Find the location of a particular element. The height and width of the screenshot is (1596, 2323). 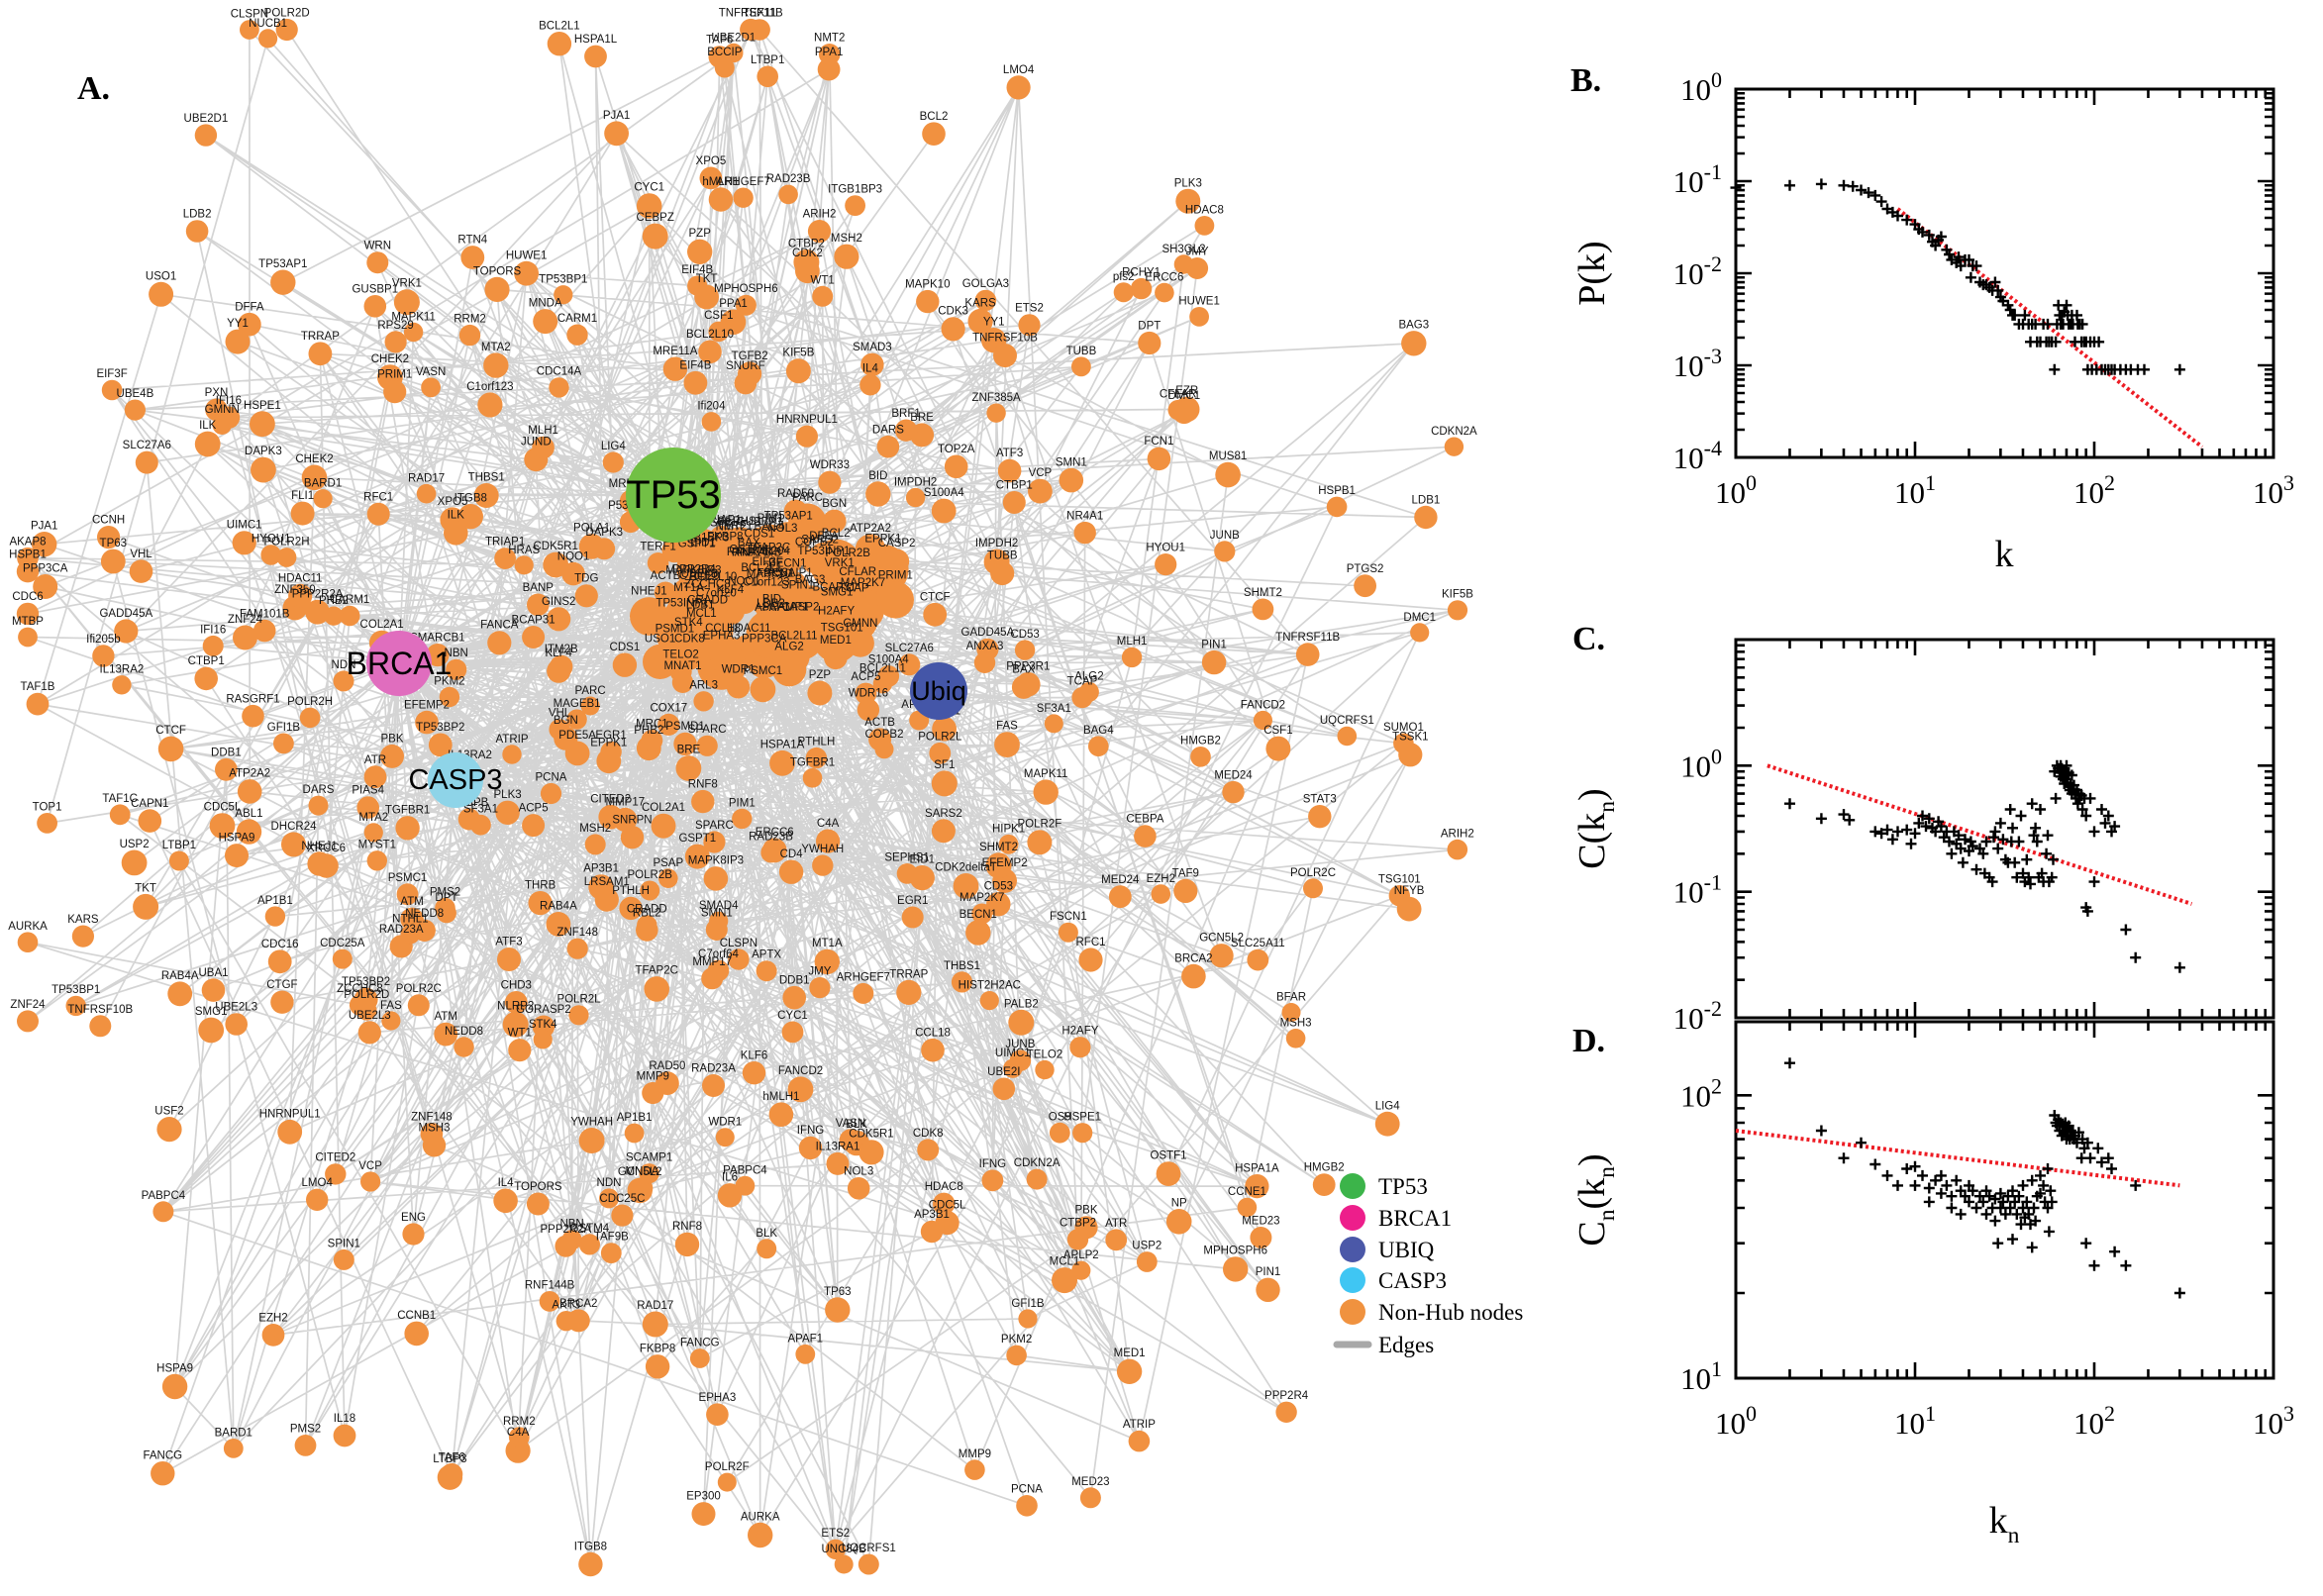

gene-label: PJA1 is located at coordinates (44, 527).